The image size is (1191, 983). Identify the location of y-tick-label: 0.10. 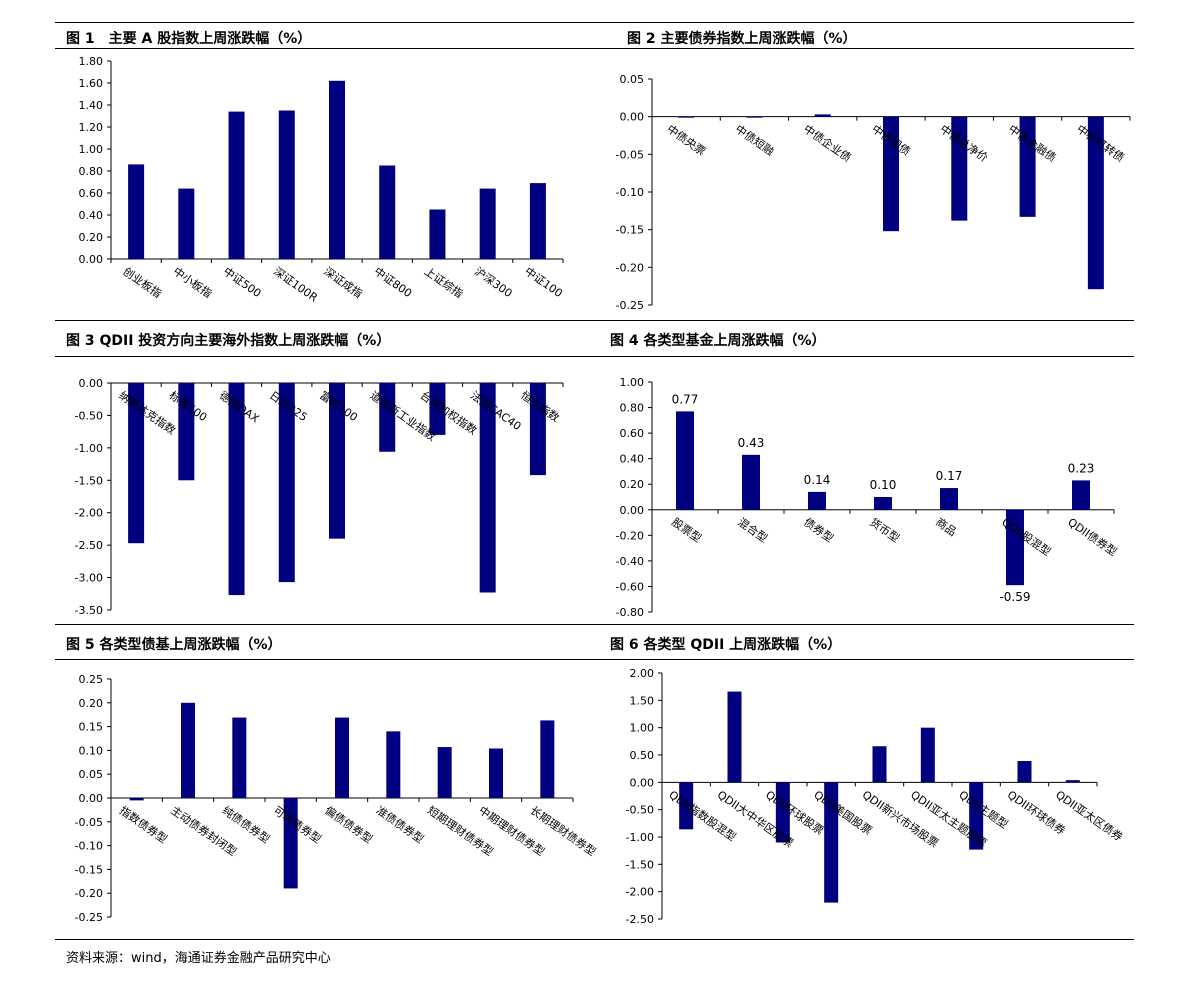
(91, 750).